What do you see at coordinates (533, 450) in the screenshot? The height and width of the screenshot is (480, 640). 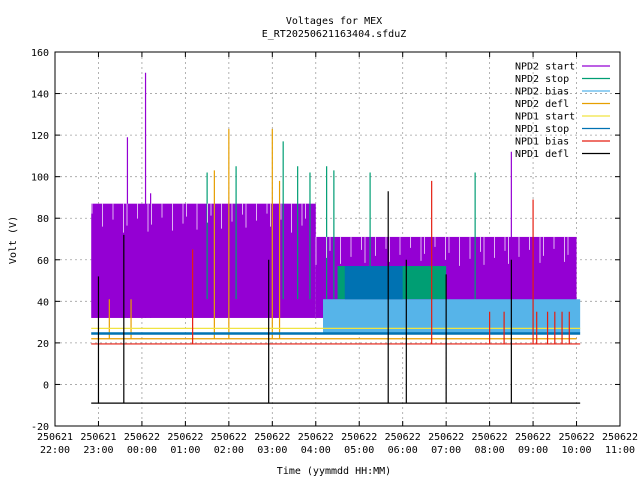 I see `x-tick-label-time: 09:00` at bounding box center [533, 450].